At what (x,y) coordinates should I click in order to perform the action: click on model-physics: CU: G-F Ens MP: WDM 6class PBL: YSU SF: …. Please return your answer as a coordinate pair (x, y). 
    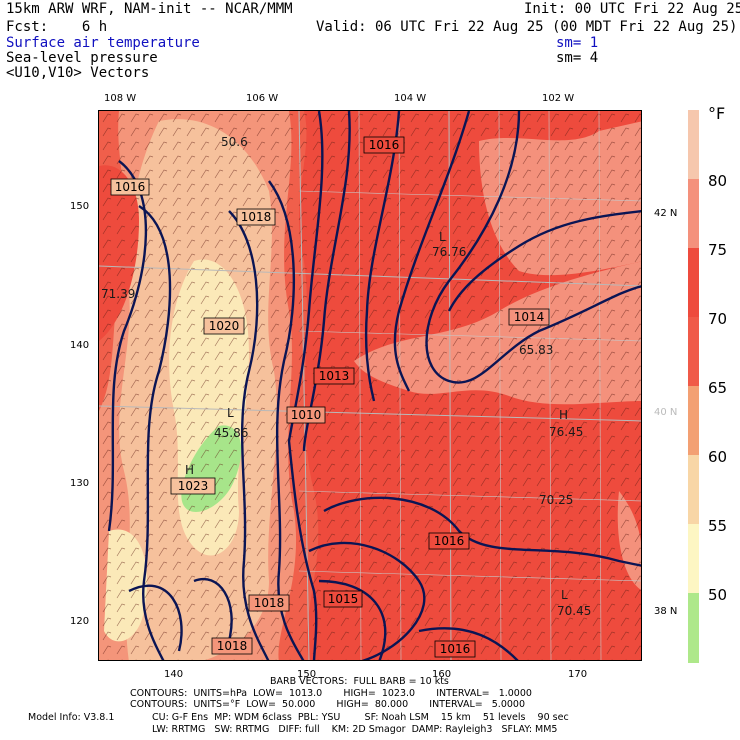
    Looking at the image, I should click on (360, 717).